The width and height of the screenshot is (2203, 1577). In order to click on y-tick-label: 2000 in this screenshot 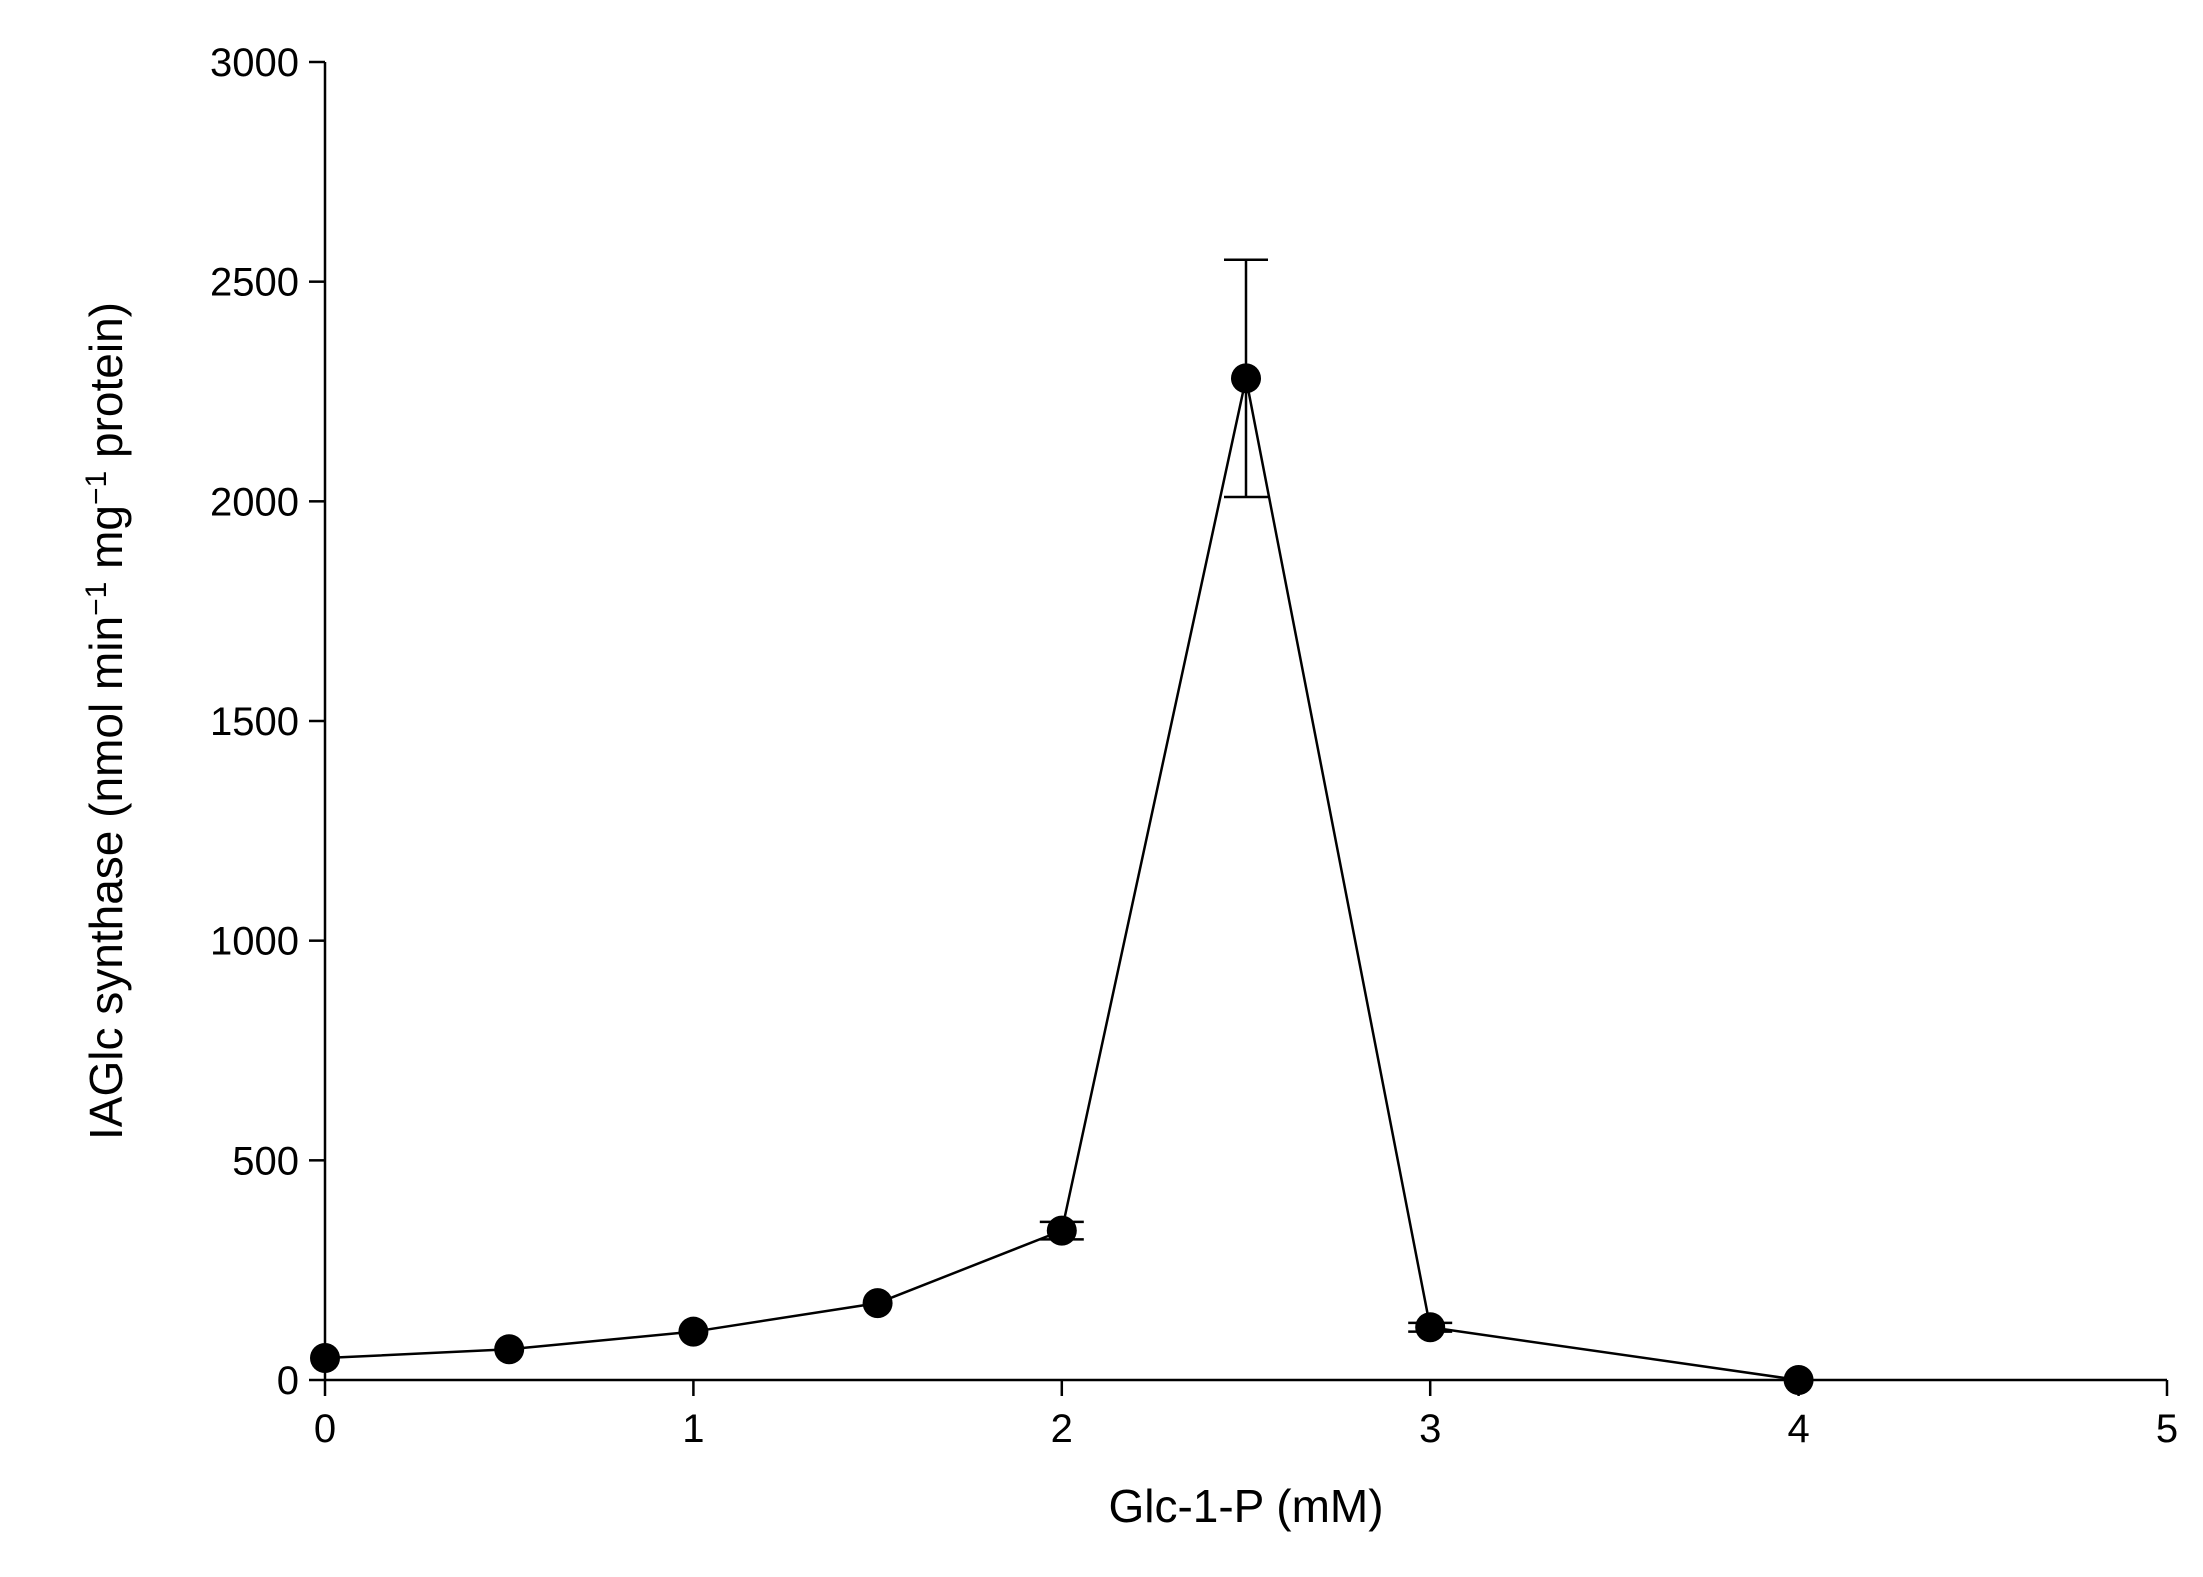, I will do `click(254, 502)`.